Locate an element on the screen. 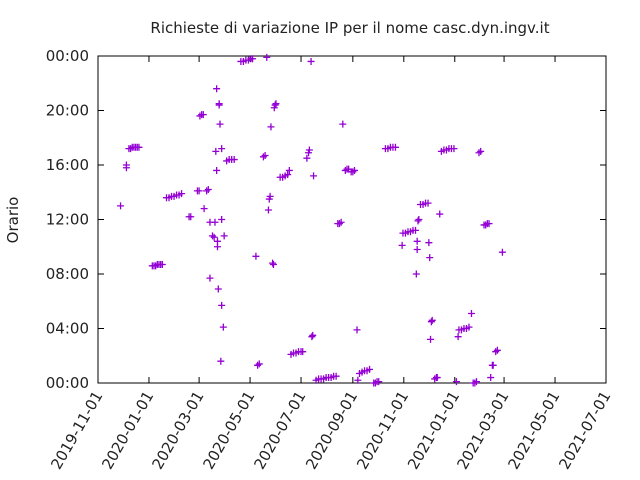 This screenshot has width=640, height=480. y-axis-label: Orario is located at coordinates (13, 220).